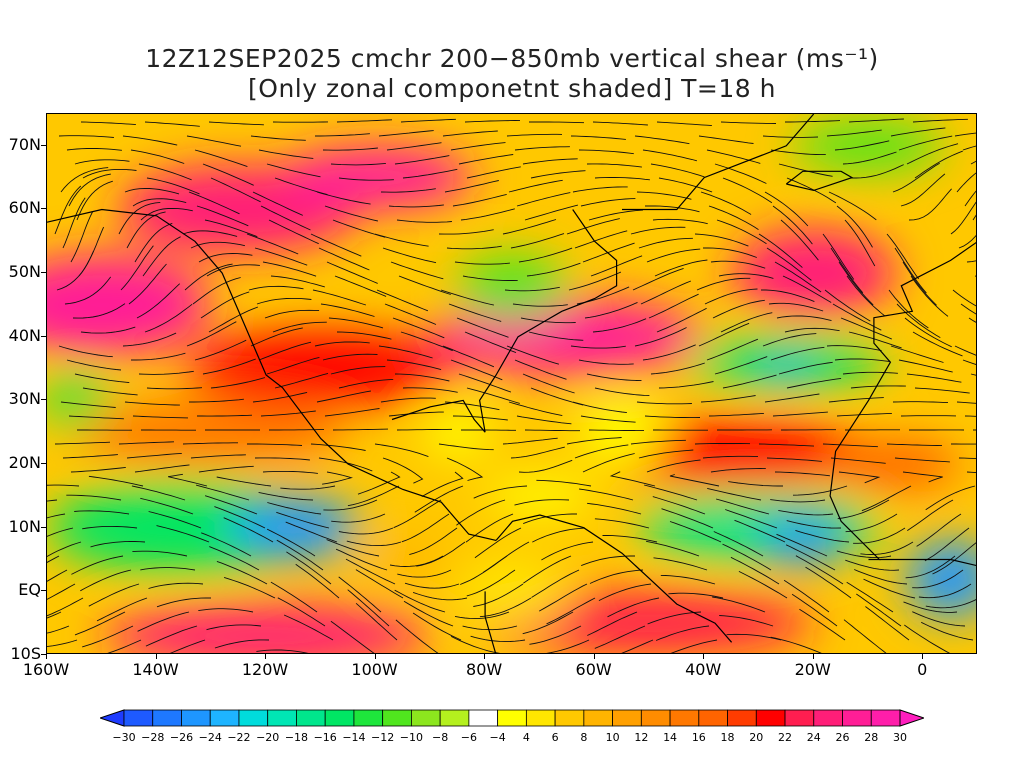 This screenshot has width=1024, height=768. I want to click on lat-label-20N: 20N, so click(24, 463).